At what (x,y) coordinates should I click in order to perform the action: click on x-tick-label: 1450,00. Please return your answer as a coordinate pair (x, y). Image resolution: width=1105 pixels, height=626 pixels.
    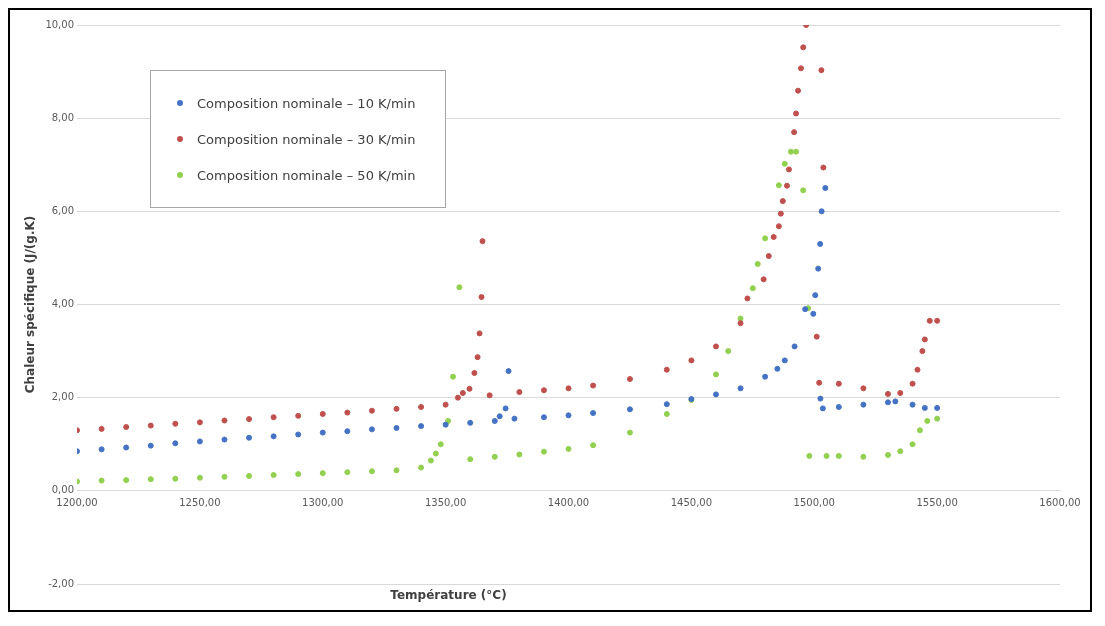
    Looking at the image, I should click on (691, 503).